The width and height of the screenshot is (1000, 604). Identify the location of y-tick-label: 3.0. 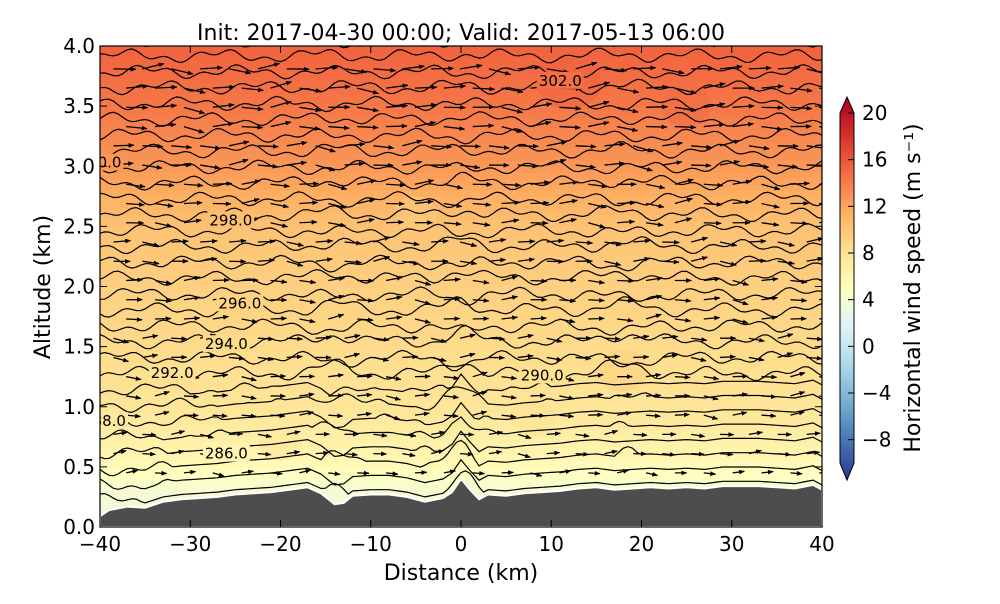
(79, 166).